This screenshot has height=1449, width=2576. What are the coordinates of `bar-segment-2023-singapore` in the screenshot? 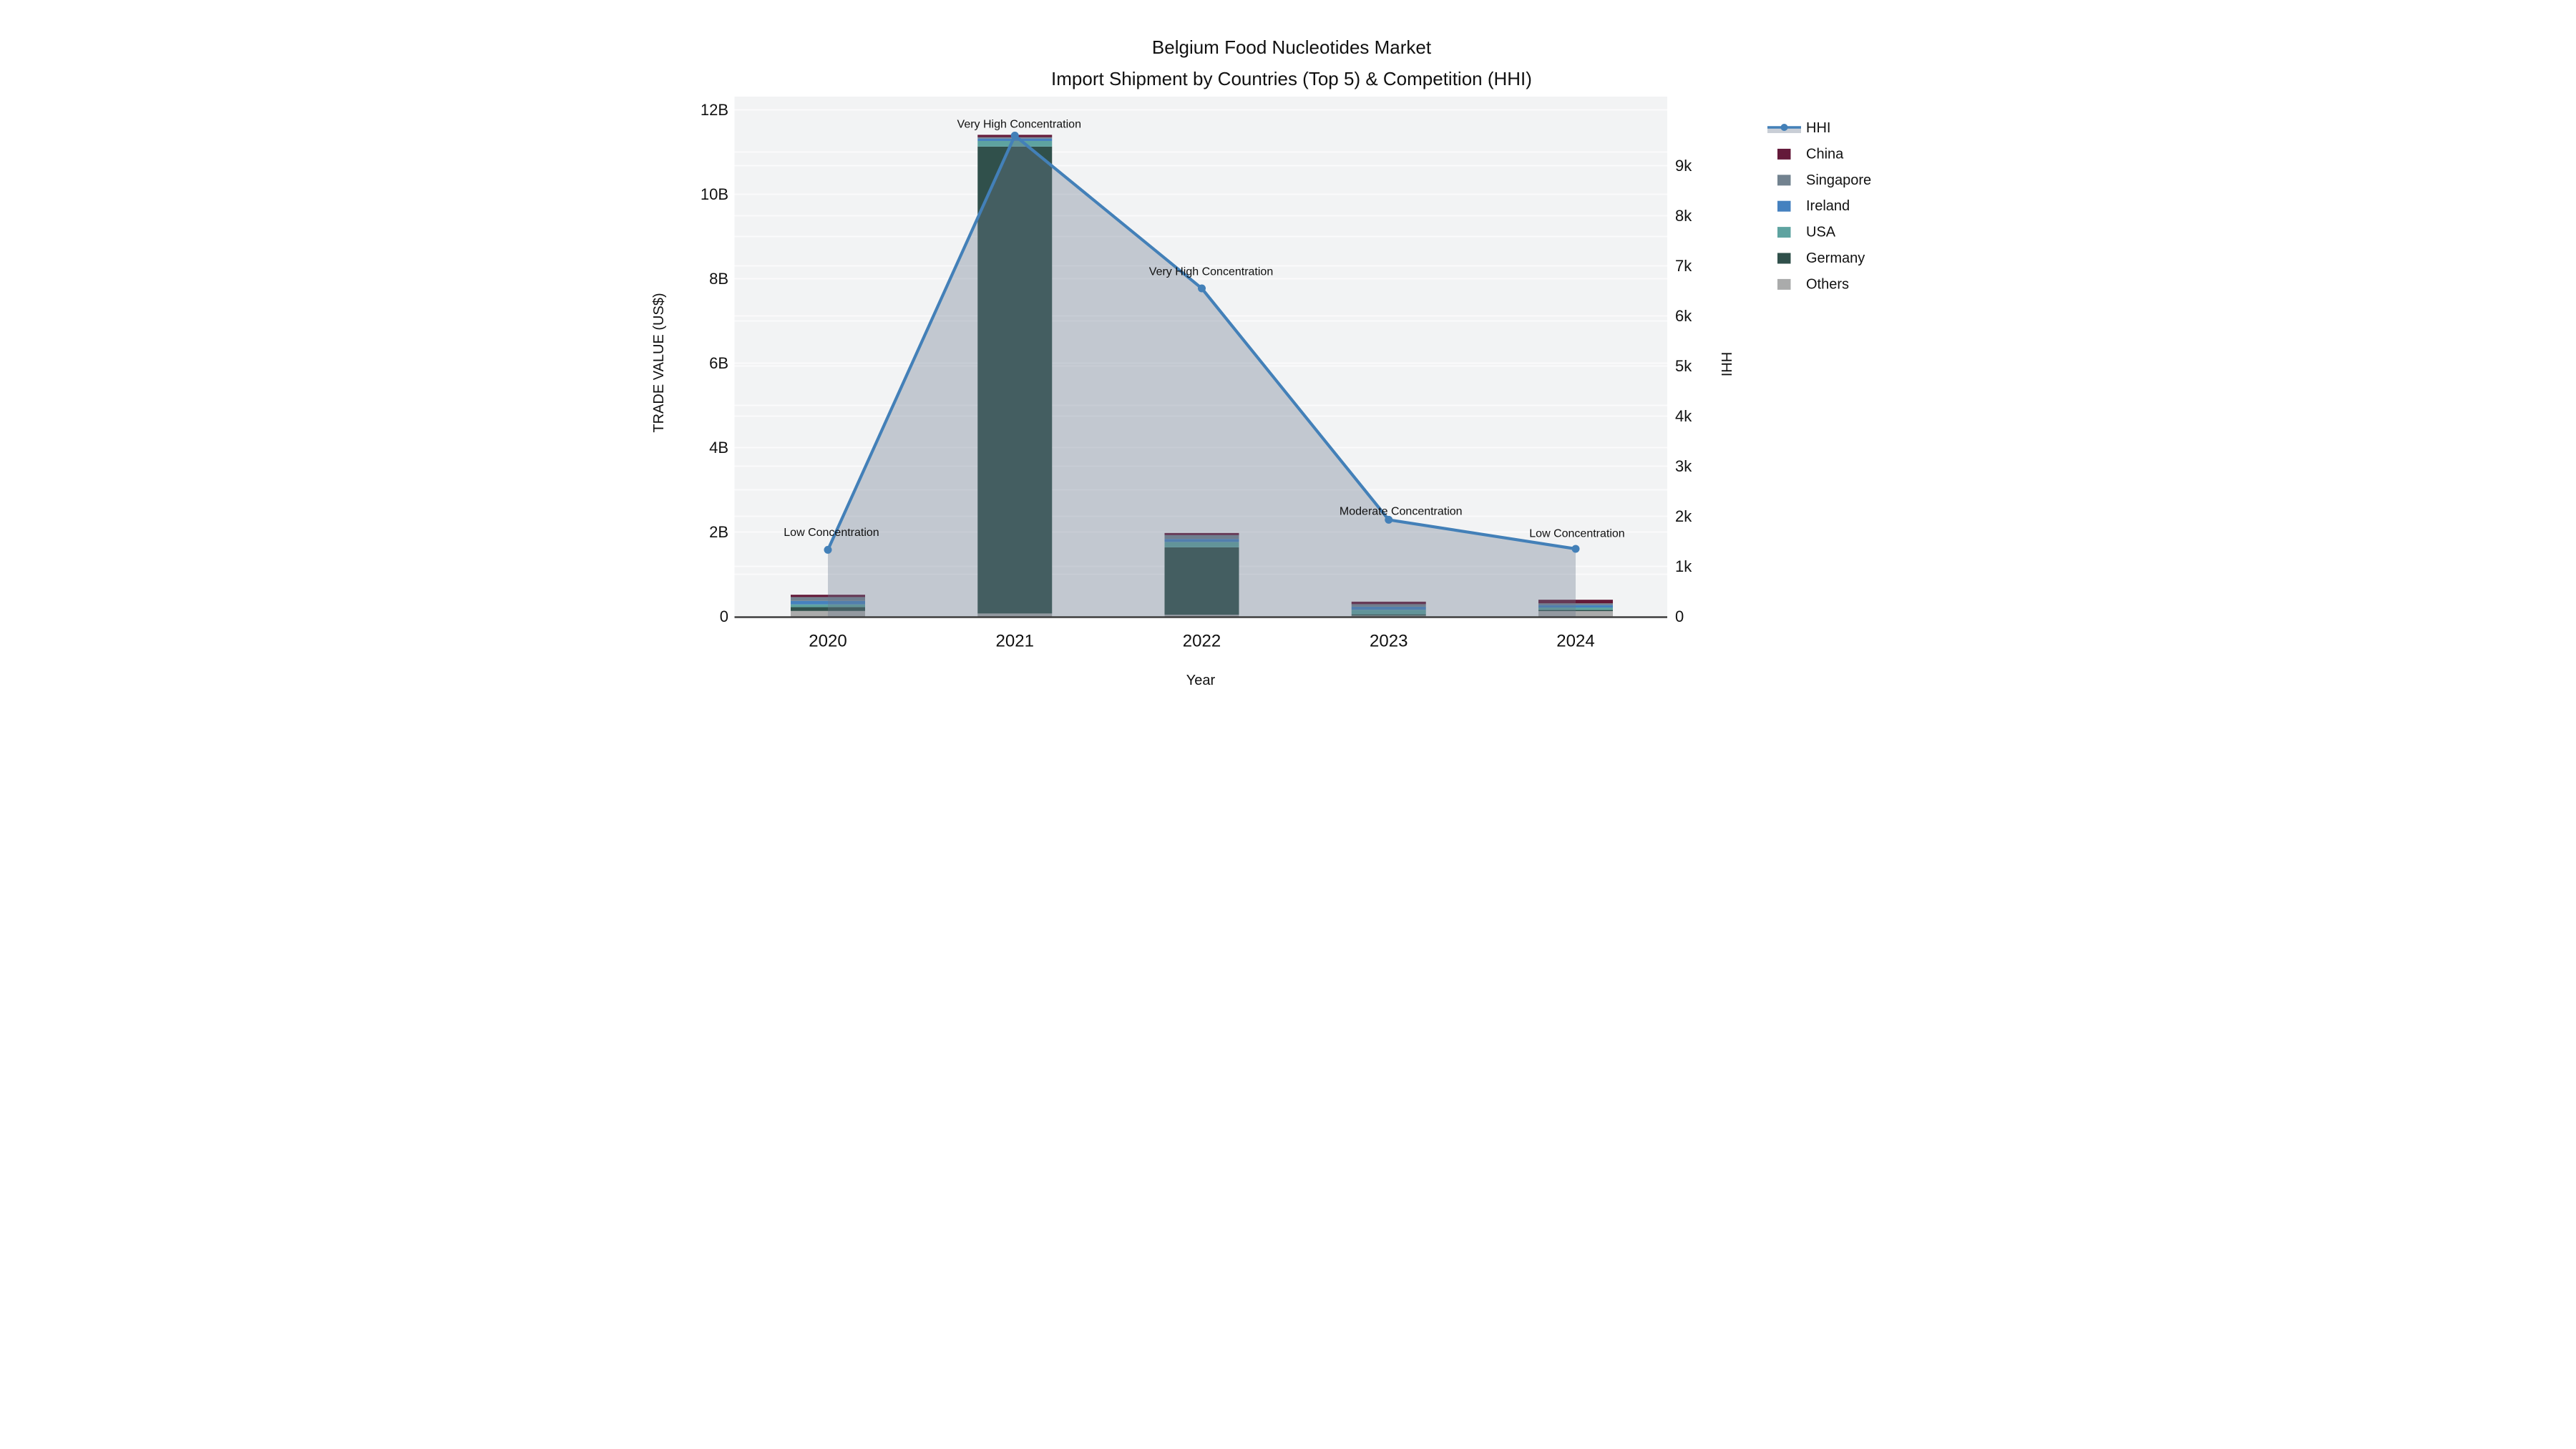 It's located at (1388, 605).